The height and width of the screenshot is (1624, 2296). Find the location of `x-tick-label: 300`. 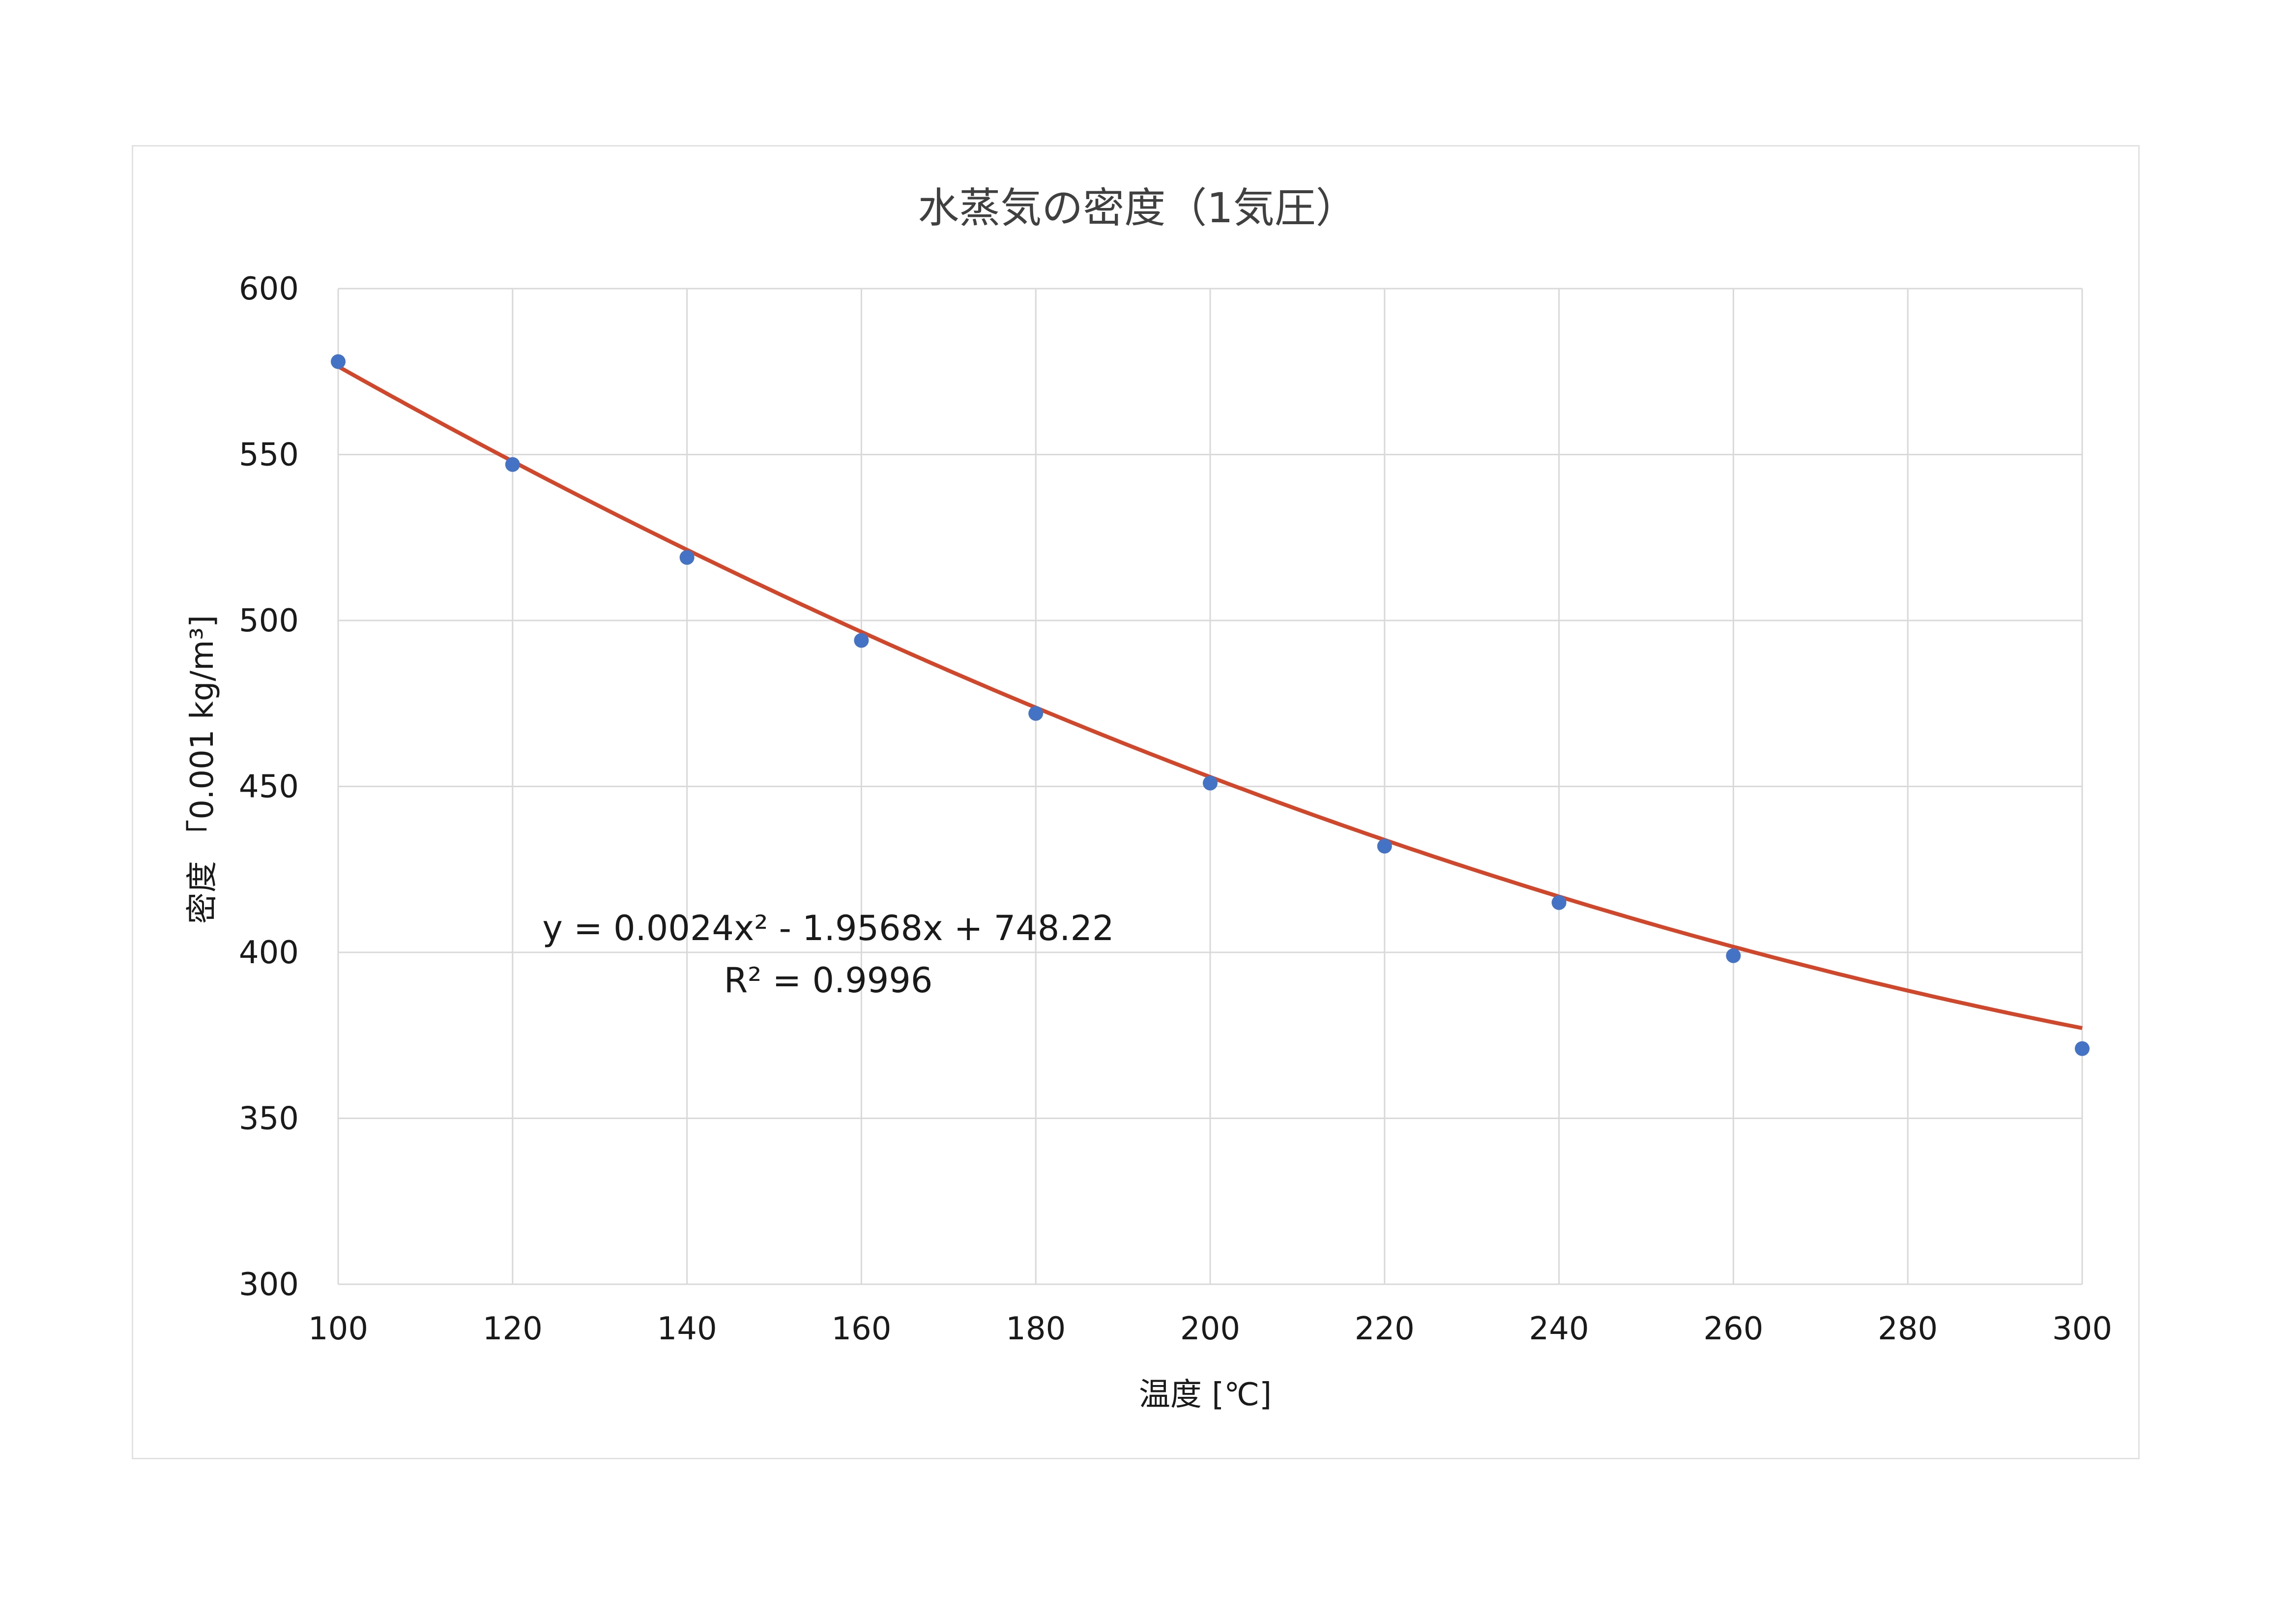

x-tick-label: 300 is located at coordinates (2082, 1329).